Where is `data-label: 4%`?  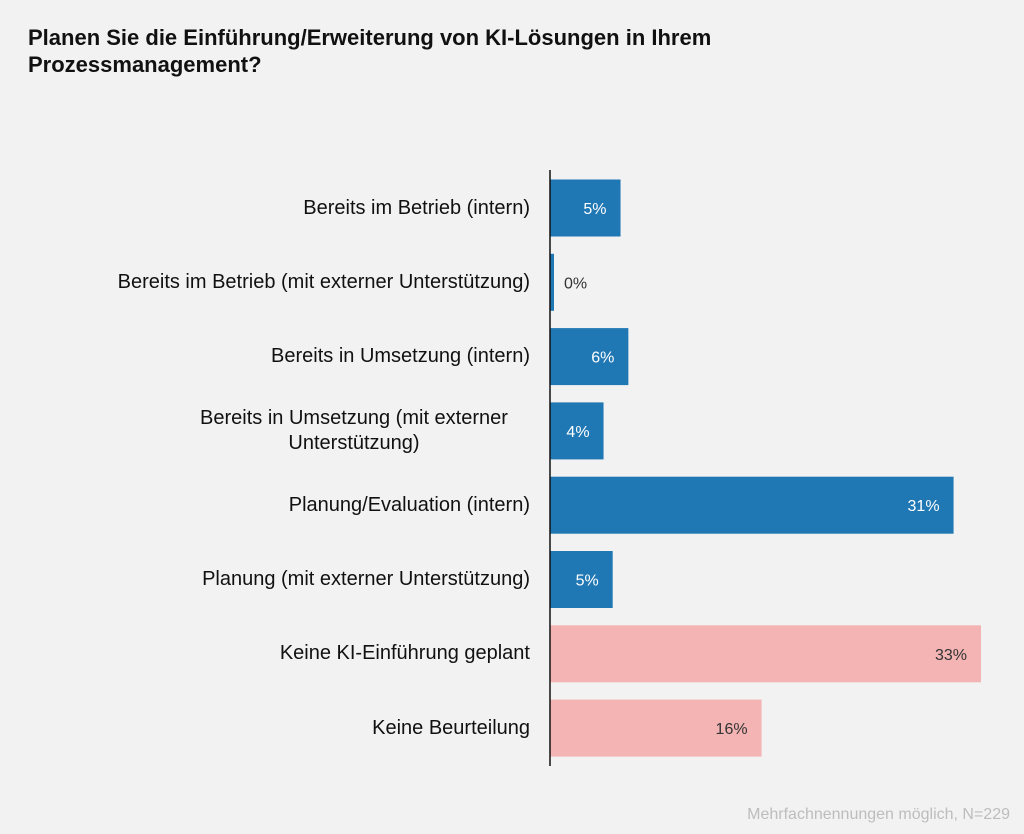 data-label: 4% is located at coordinates (577, 432).